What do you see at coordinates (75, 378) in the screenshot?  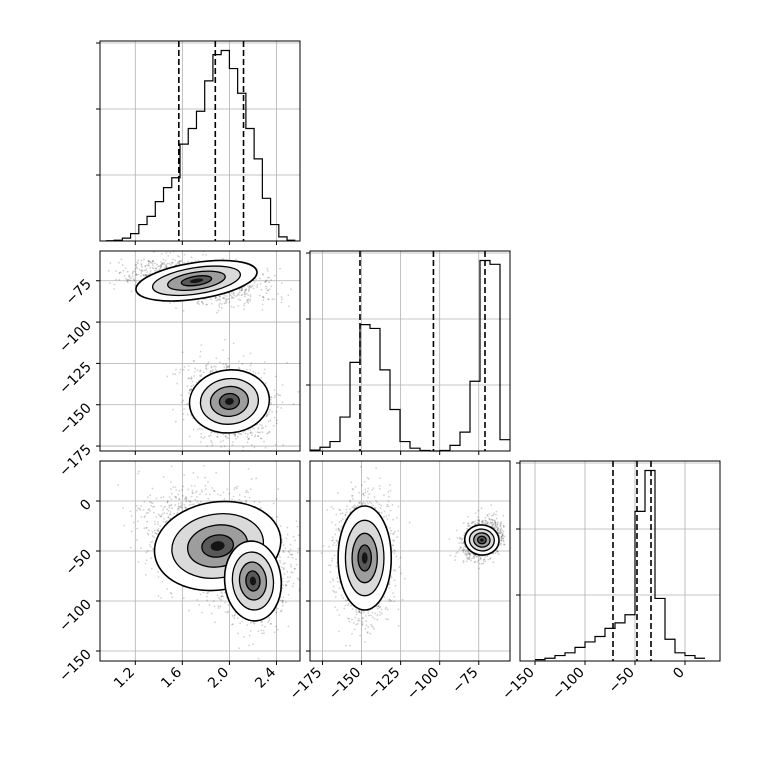 I see `y-tick-label: −125` at bounding box center [75, 378].